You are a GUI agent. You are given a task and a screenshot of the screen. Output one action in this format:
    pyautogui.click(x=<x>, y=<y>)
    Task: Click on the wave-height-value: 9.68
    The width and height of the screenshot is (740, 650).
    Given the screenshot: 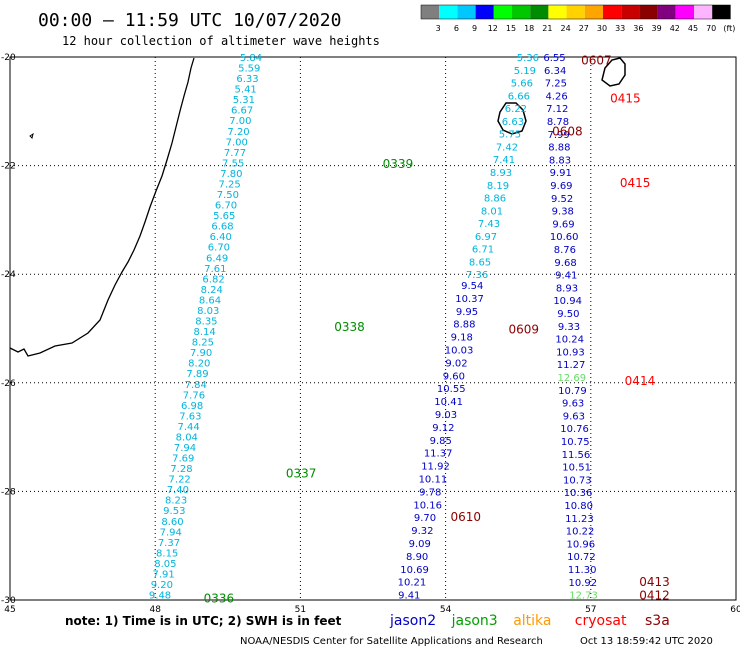 What is the action you would take?
    pyautogui.click(x=565, y=263)
    